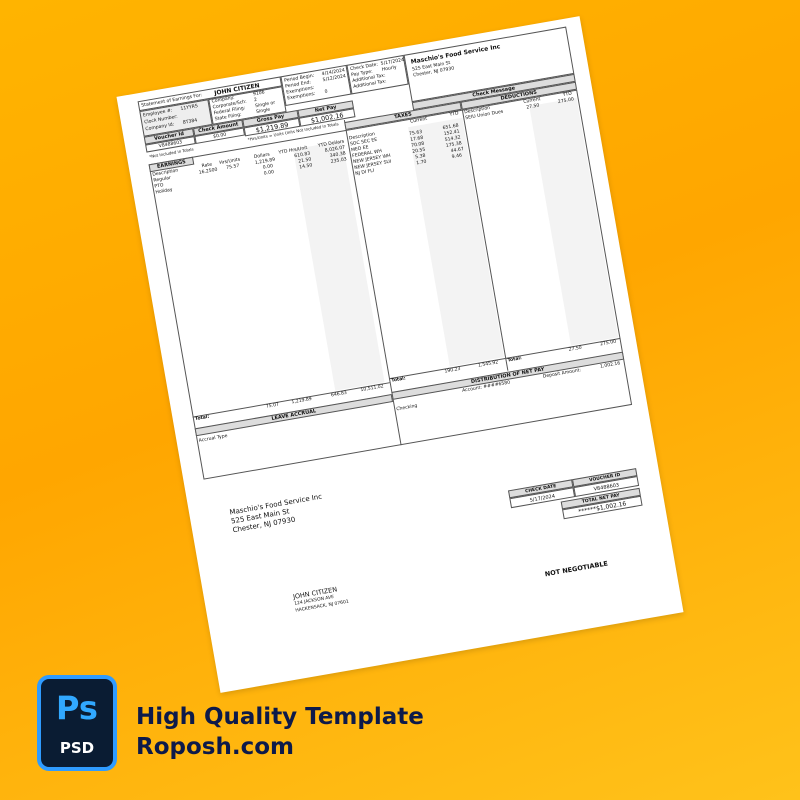  What do you see at coordinates (457, 157) in the screenshot?
I see `taxes-rows-5-2: 9.46` at bounding box center [457, 157].